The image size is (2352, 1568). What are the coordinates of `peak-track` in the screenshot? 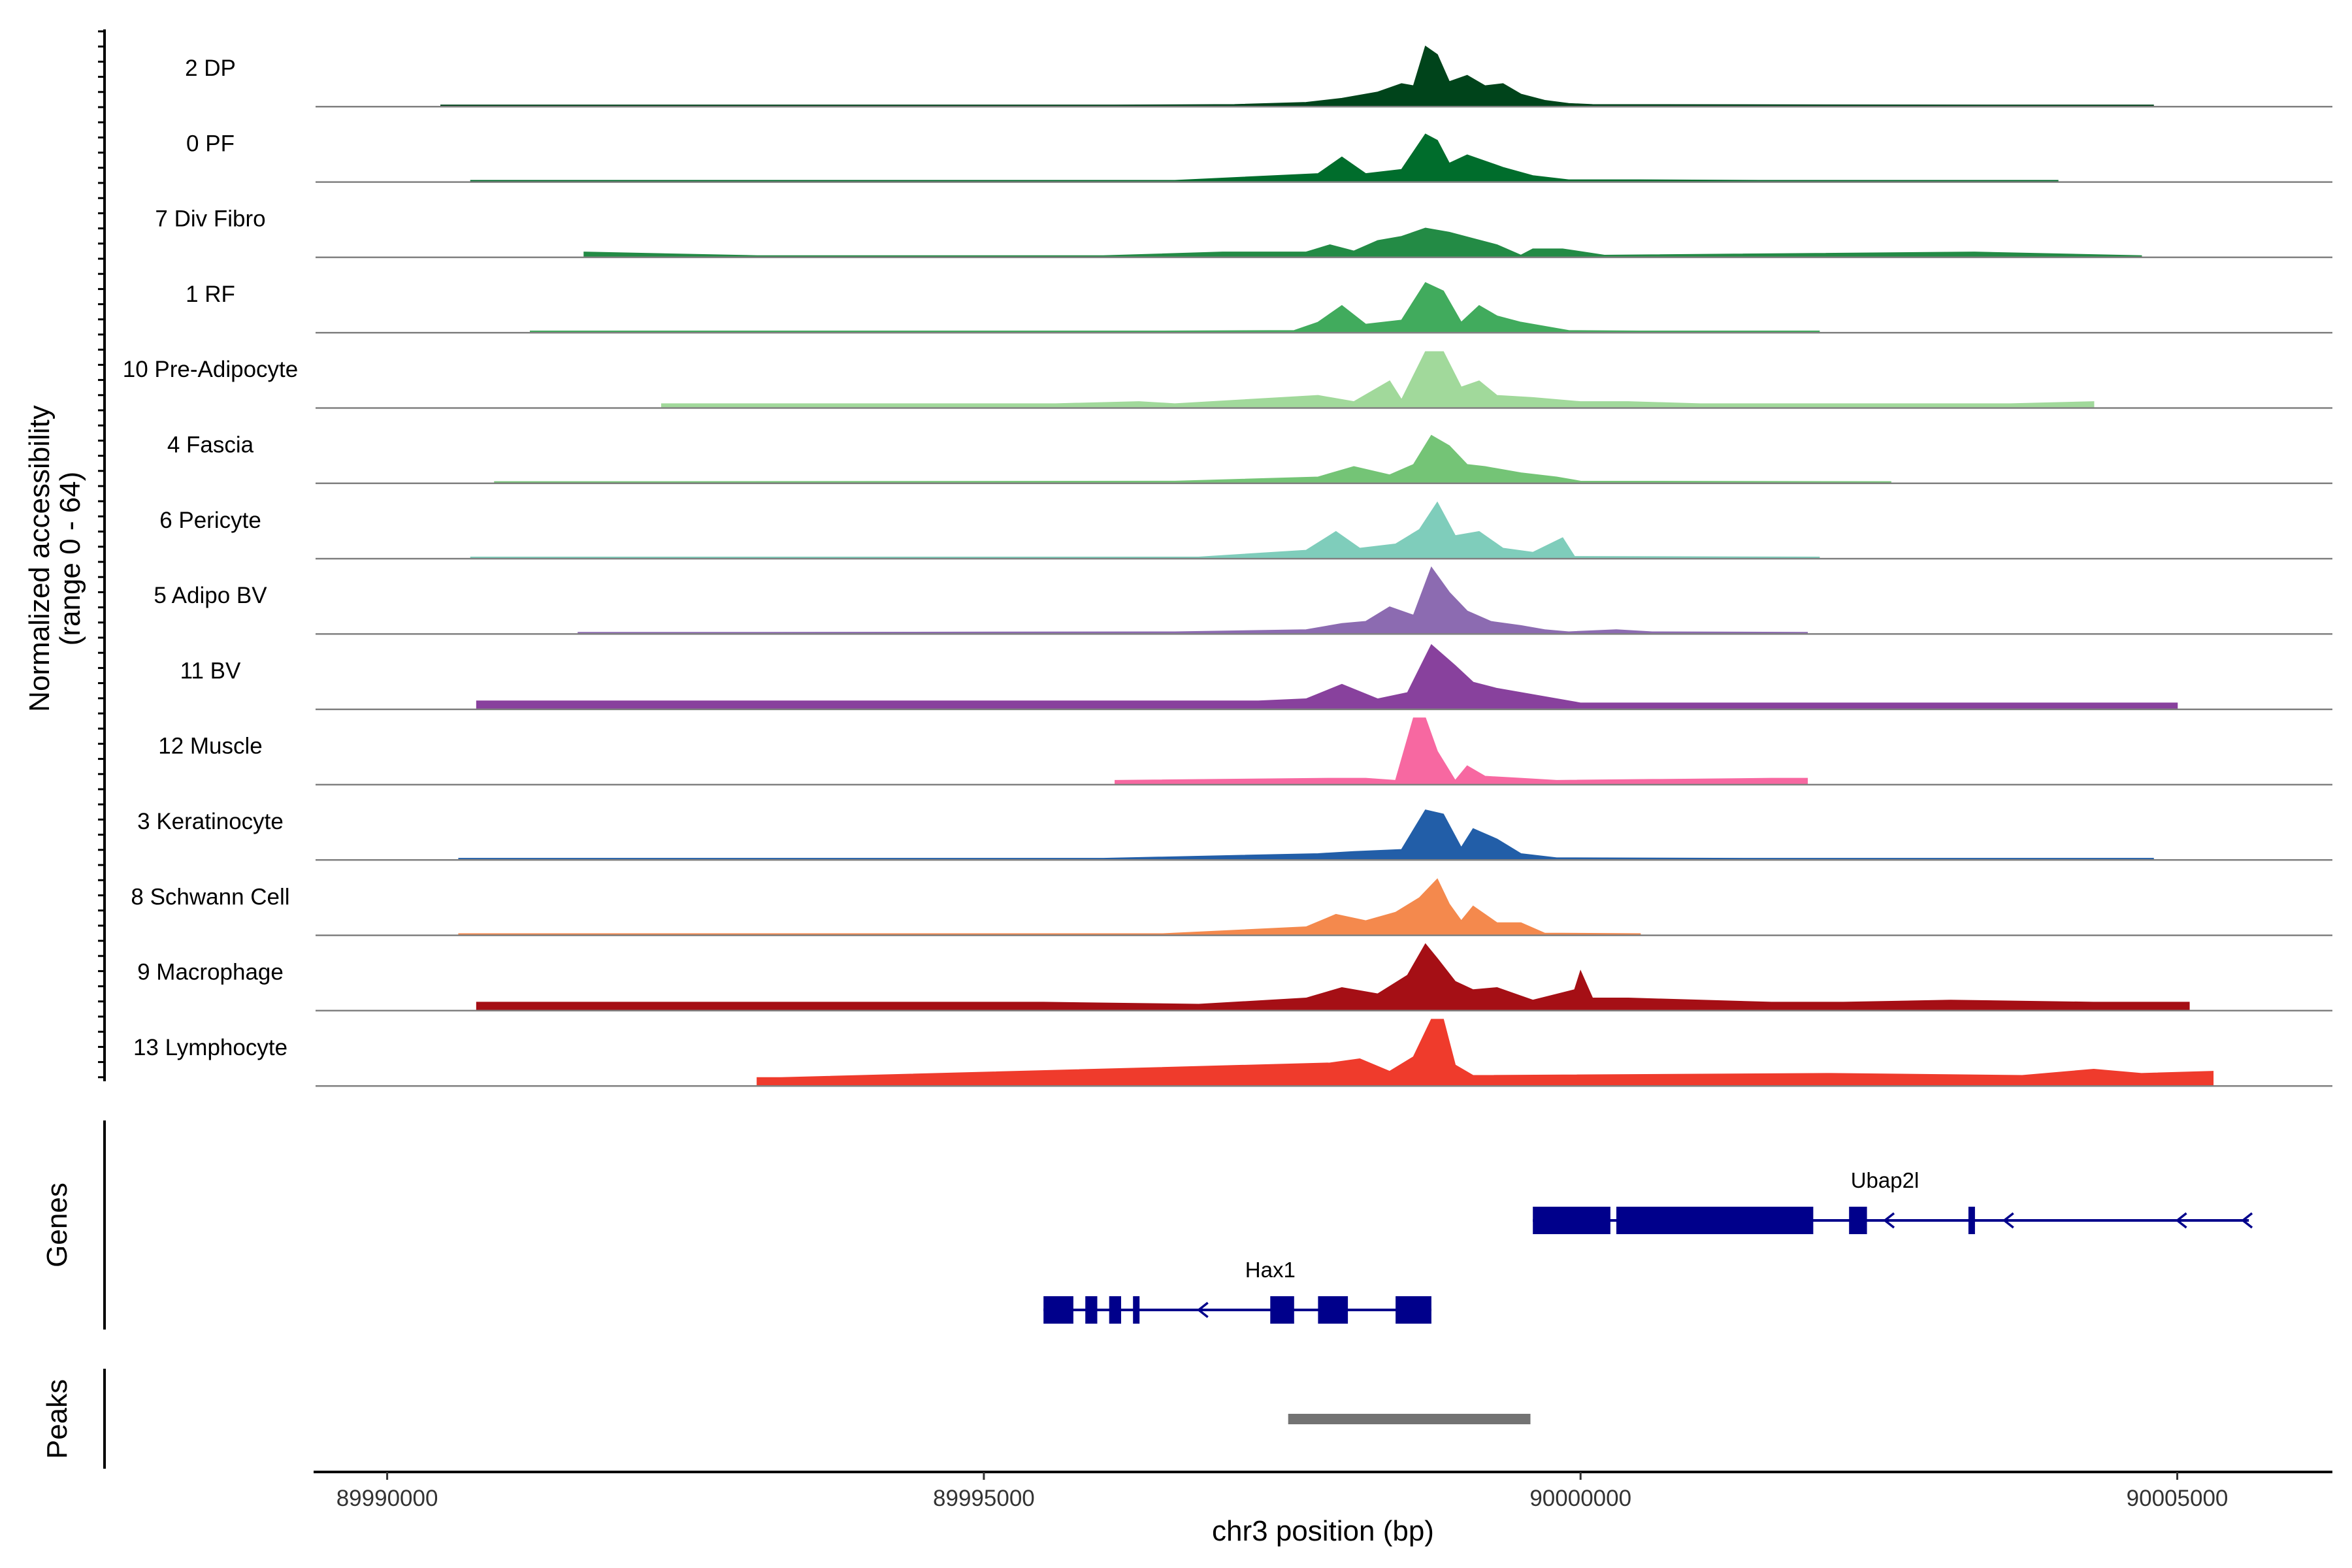 It's located at (1409, 1419).